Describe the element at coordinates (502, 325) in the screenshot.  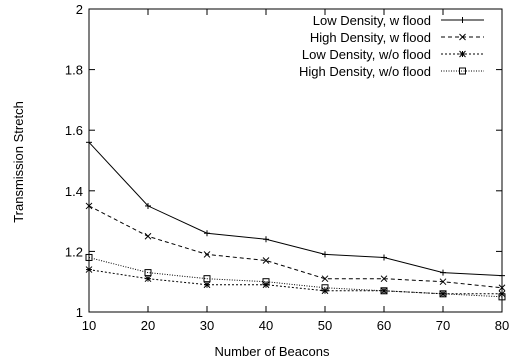
I see `x-tick-label: 80` at that location.